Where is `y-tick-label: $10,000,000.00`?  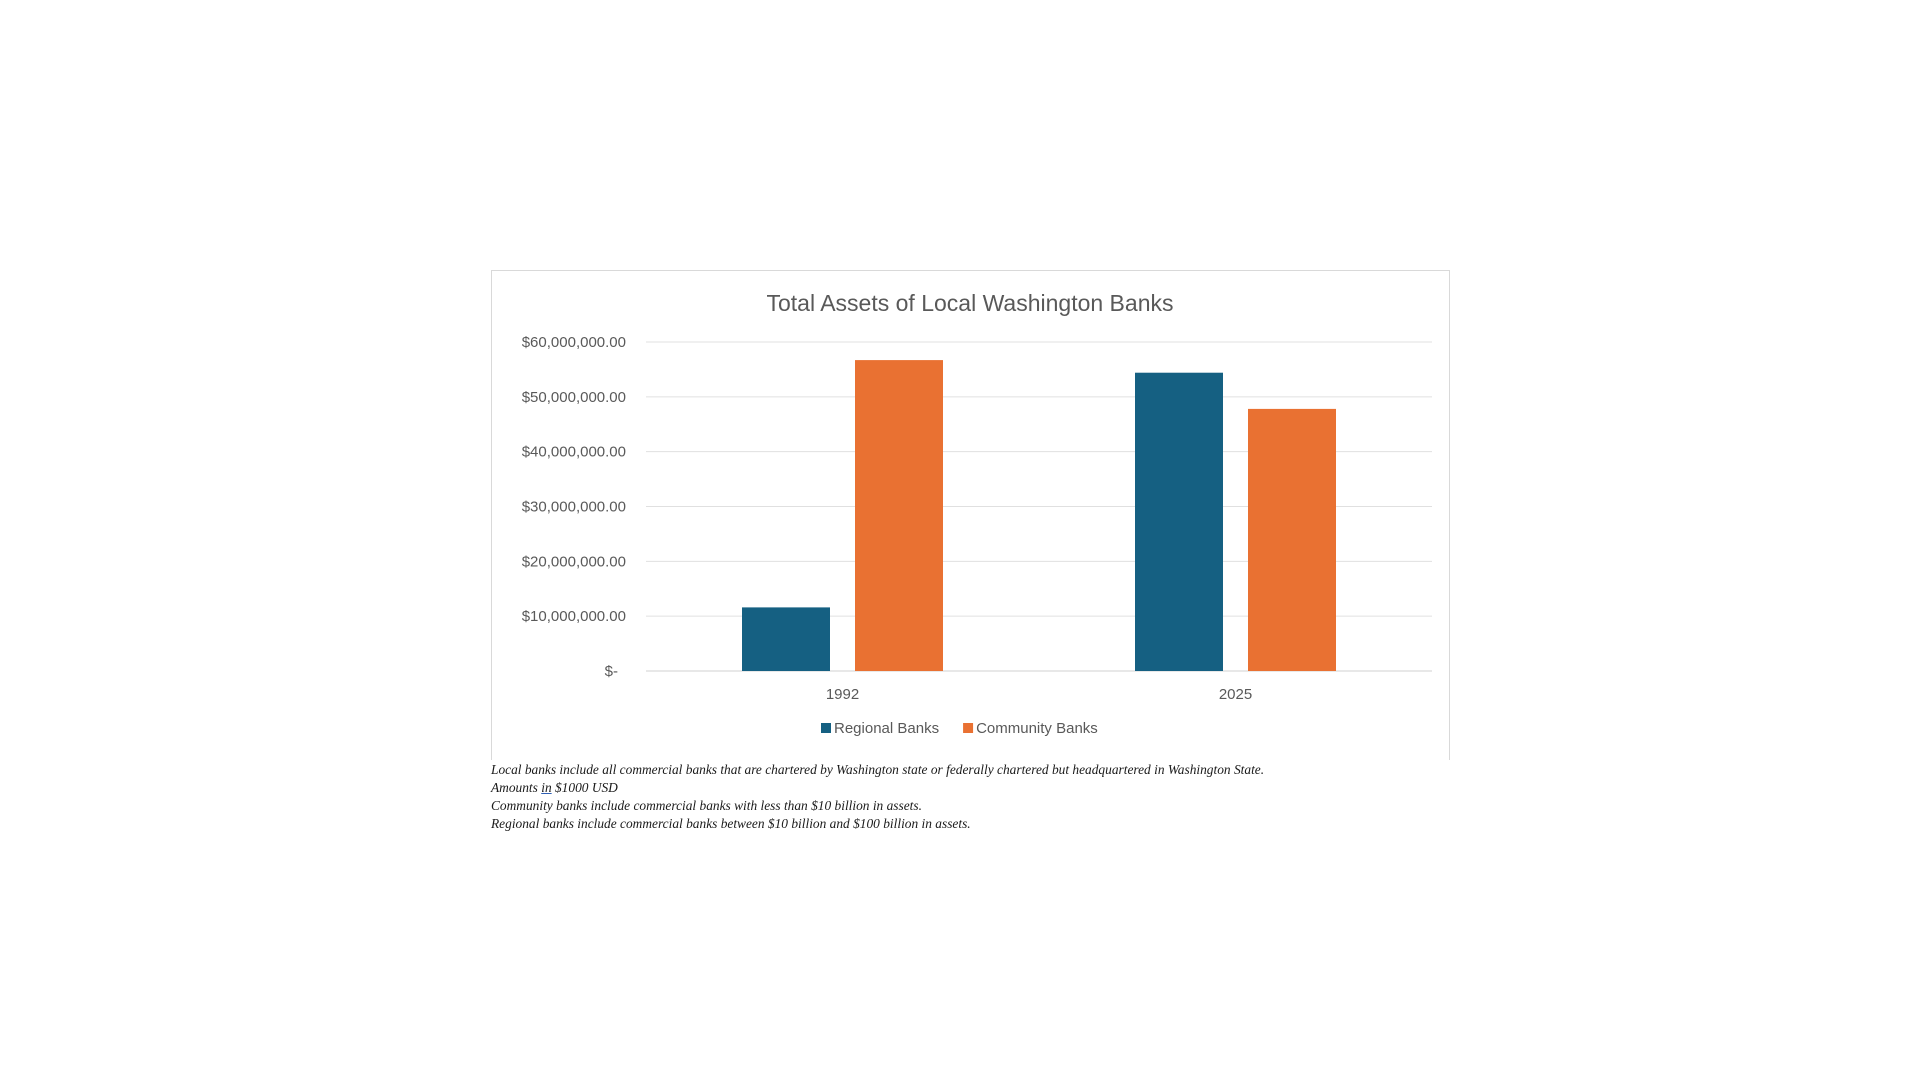 y-tick-label: $10,000,000.00 is located at coordinates (574, 616).